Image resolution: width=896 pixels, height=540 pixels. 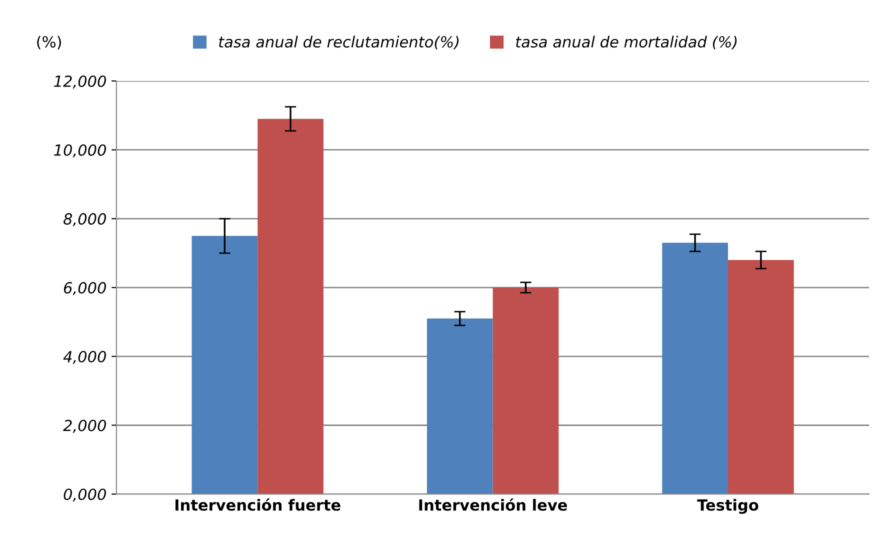 What do you see at coordinates (85, 219) in the screenshot?
I see `y-tick-label: 8,000` at bounding box center [85, 219].